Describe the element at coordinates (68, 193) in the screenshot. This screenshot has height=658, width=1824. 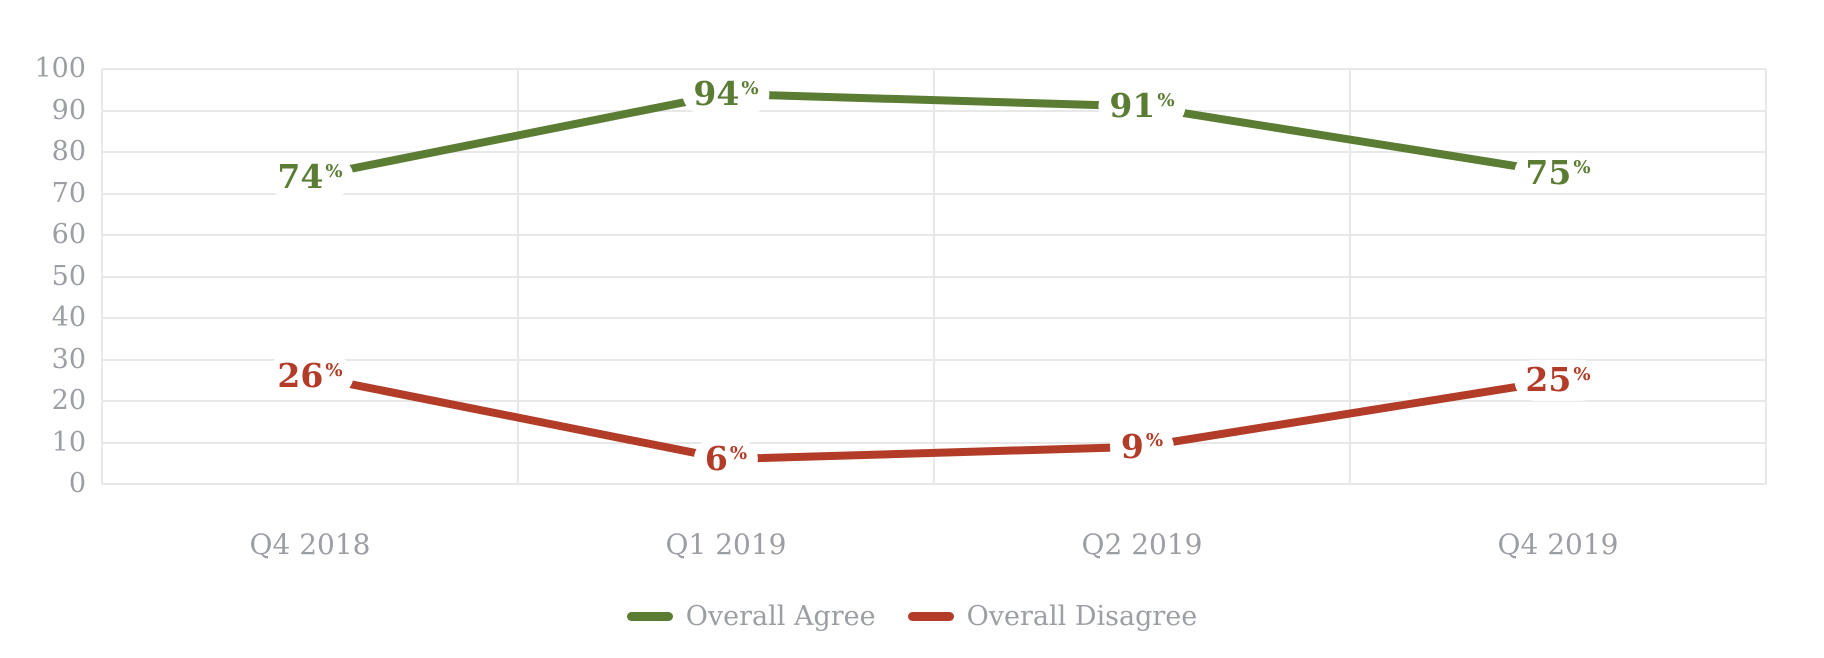
I see `y-axis-tick-label: 70` at that location.